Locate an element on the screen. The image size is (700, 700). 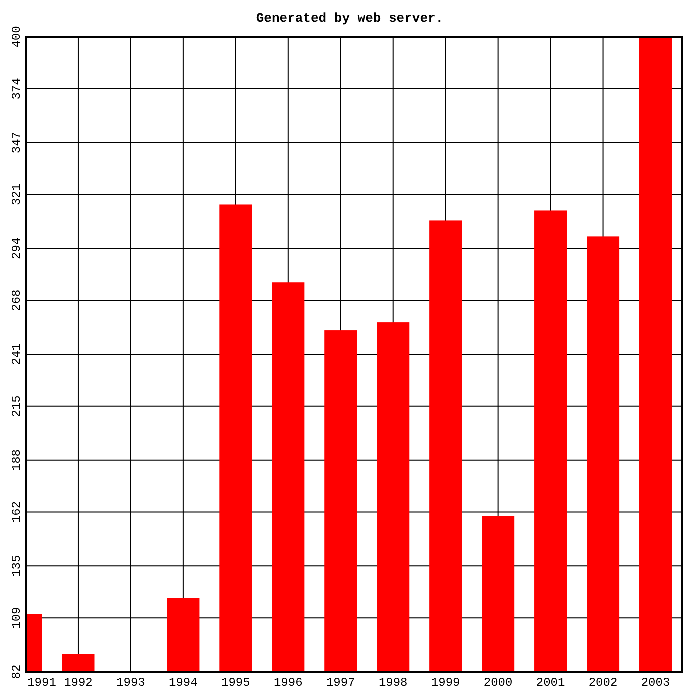
y-tick-label: 321 is located at coordinates (17, 195).